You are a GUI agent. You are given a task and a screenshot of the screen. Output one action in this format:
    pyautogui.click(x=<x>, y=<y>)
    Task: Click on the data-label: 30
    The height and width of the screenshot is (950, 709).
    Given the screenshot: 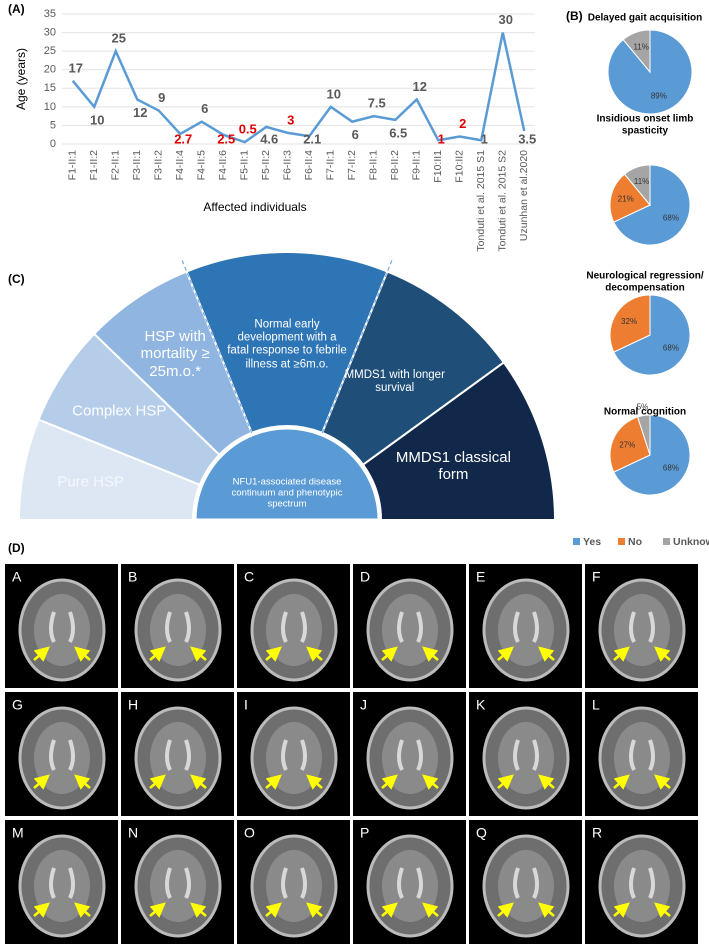 What is the action you would take?
    pyautogui.click(x=506, y=19)
    